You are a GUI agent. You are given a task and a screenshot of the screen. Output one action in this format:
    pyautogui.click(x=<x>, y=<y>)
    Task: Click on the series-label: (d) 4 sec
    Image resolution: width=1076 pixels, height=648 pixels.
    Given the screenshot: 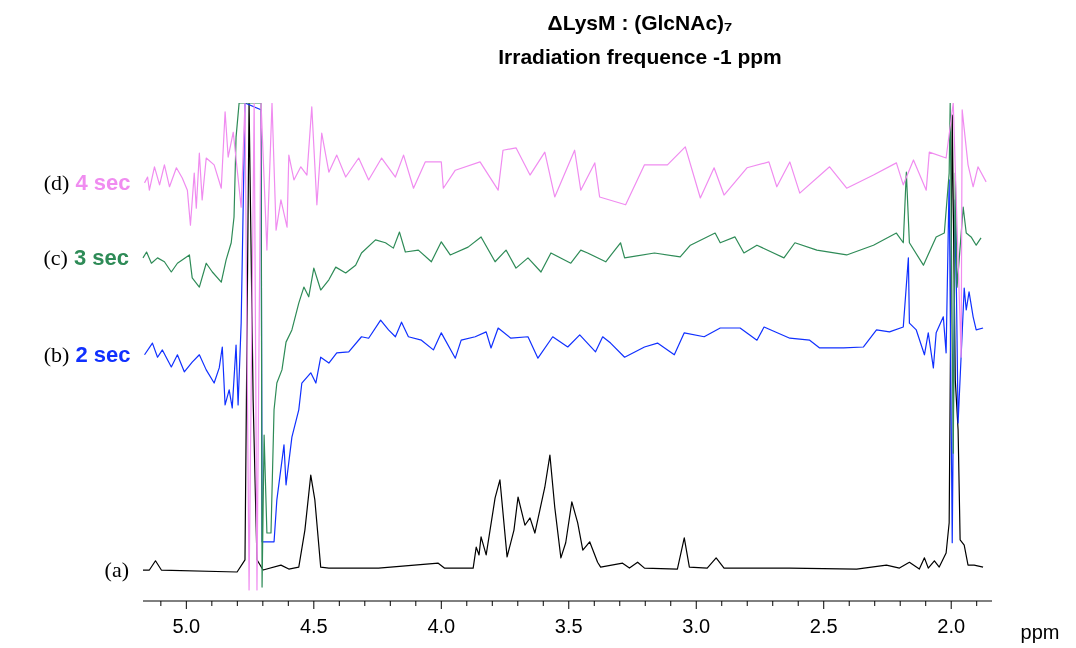 What is the action you would take?
    pyautogui.click(x=87, y=182)
    